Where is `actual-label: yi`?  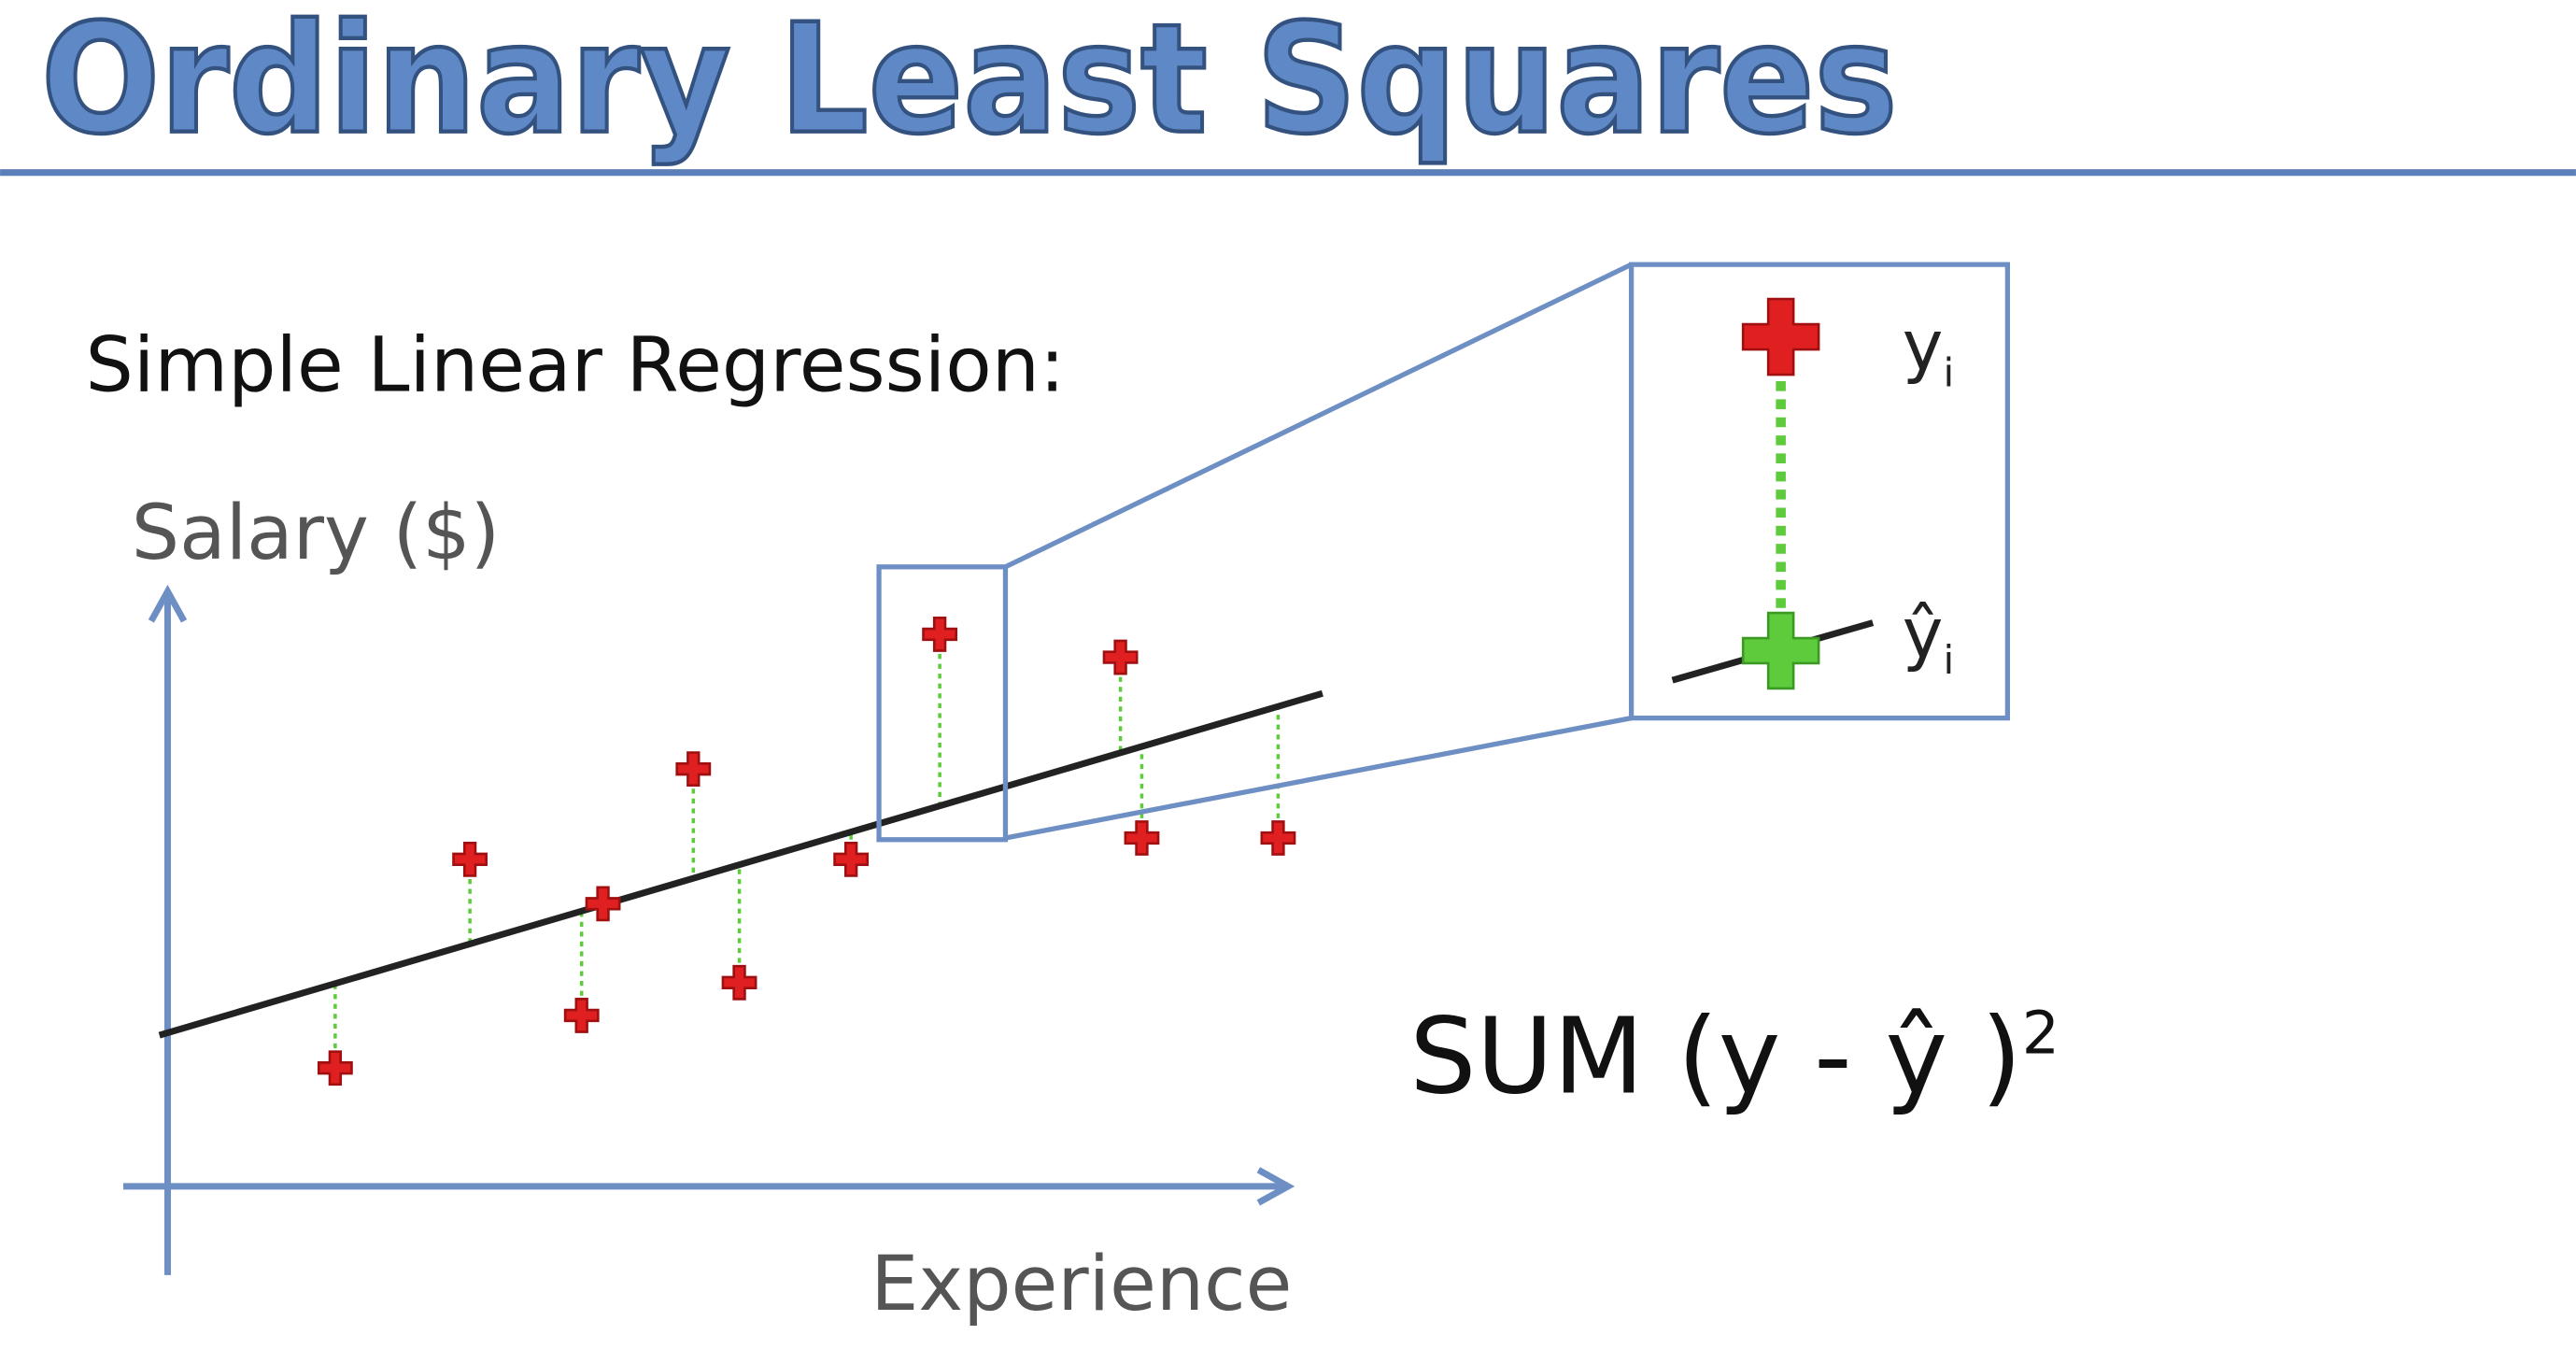
actual-label: yi is located at coordinates (1929, 351).